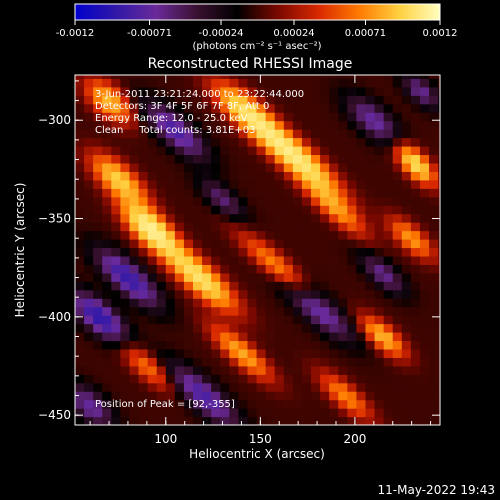 The width and height of the screenshot is (500, 500). What do you see at coordinates (257, 12) in the screenshot?
I see `colorbar-gradient` at bounding box center [257, 12].